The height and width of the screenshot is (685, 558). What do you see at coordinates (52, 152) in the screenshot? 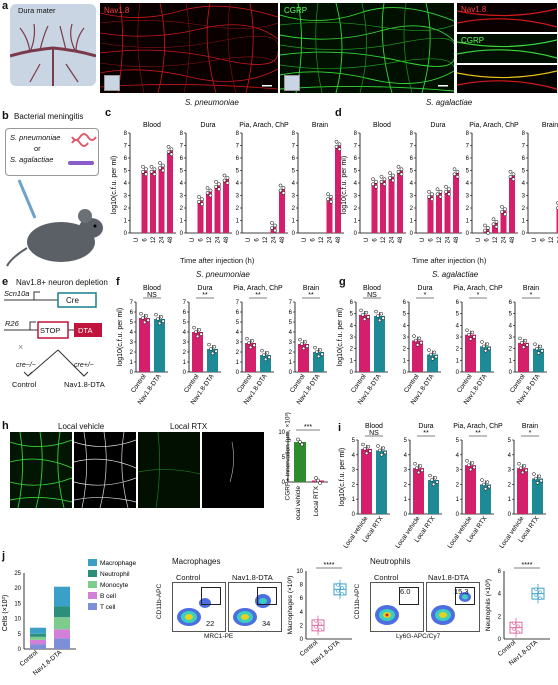
I see `bacteria-box: S. pneumoniae or S. agalactiae` at bounding box center [52, 152].